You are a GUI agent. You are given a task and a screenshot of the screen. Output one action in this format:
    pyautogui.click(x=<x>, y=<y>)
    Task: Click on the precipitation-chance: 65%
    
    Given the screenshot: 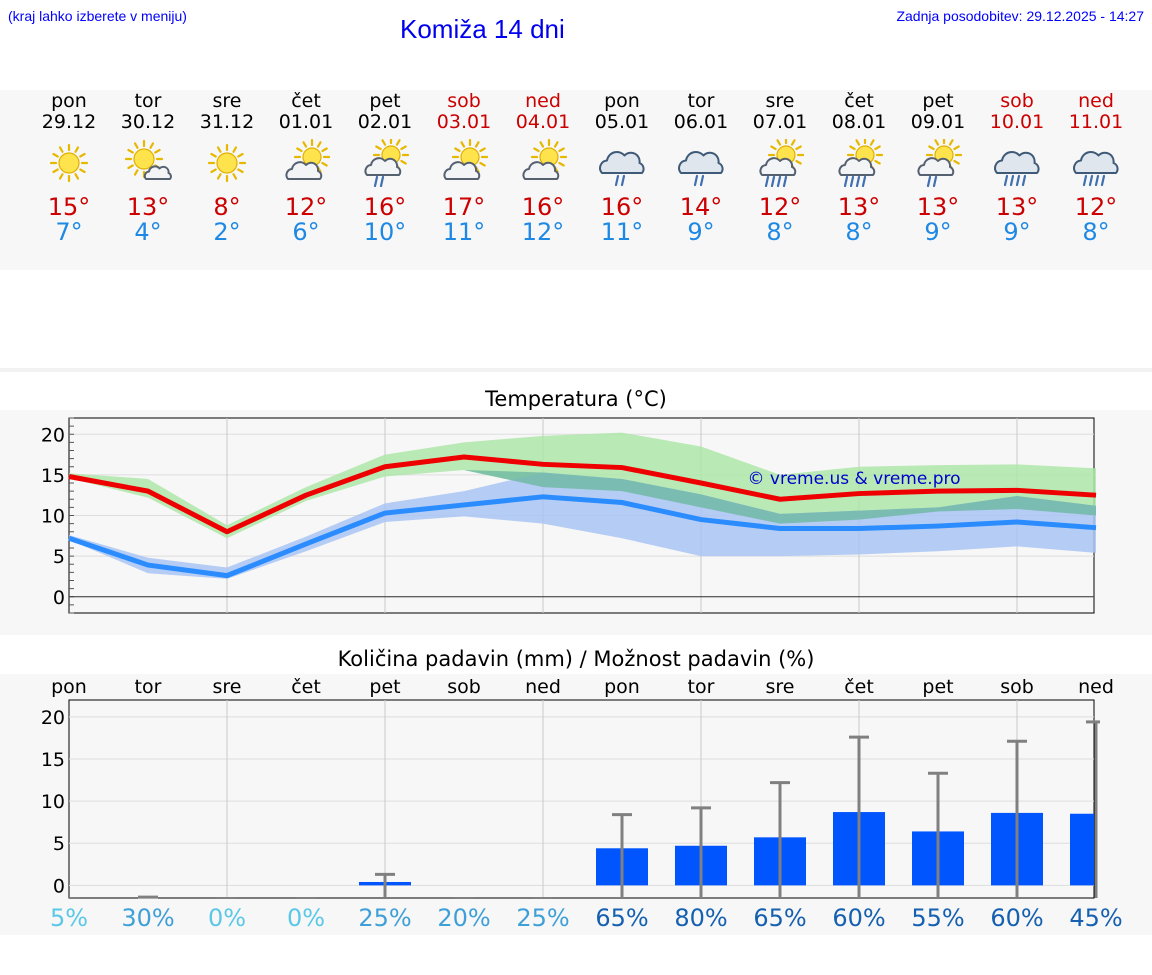 What is the action you would take?
    pyautogui.click(x=779, y=918)
    